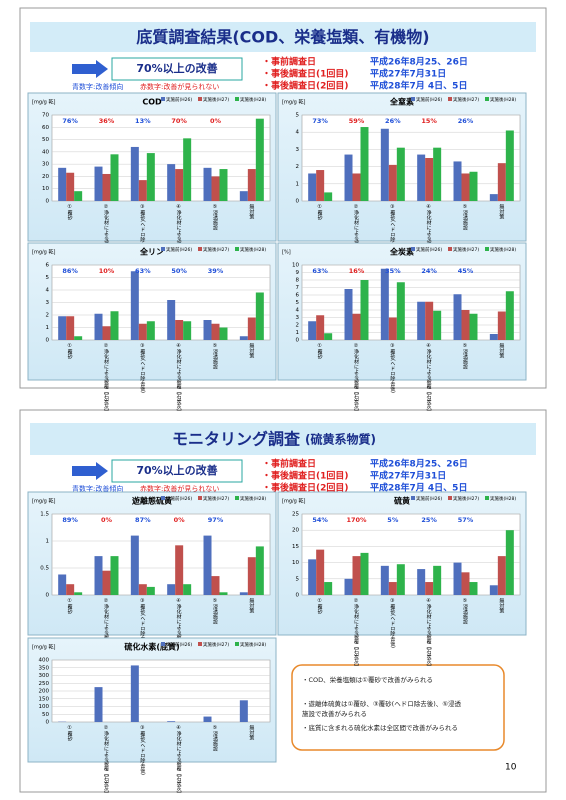 The height and width of the screenshot is (800, 566). I want to click on x-tick-label: ③覆砂(ヘドロ除去後), so click(392, 229).